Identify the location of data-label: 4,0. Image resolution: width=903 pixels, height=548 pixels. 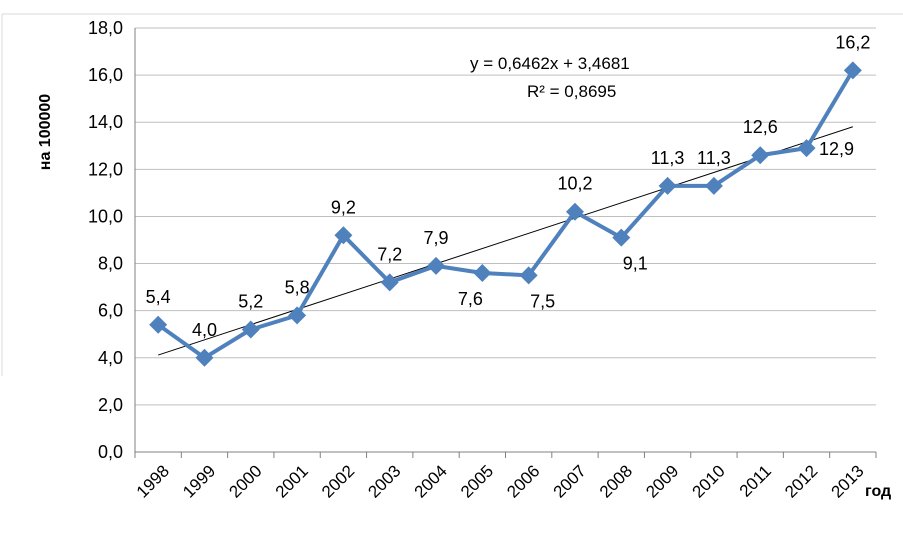
(204, 330).